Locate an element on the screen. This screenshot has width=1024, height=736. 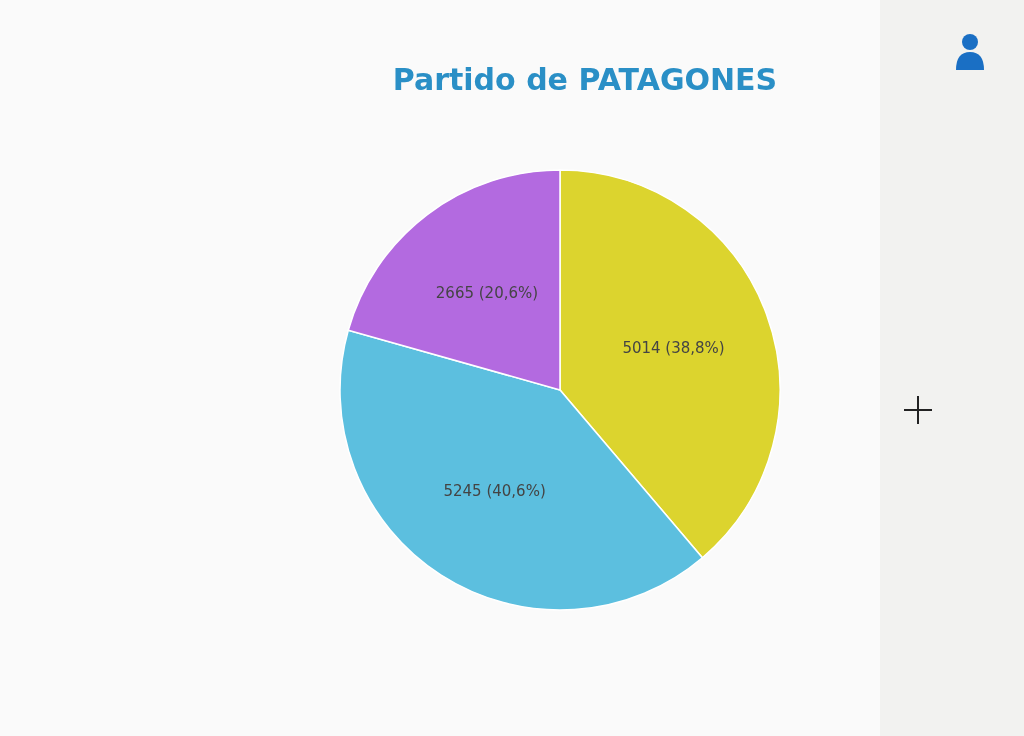
data-label: 5245 (40,6%) is located at coordinates (494, 491).